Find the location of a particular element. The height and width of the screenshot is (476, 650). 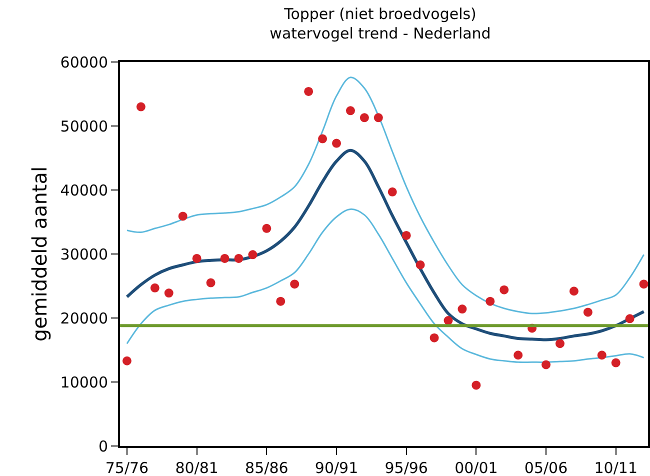

y-tick-label: 20000 is located at coordinates (84, 318).